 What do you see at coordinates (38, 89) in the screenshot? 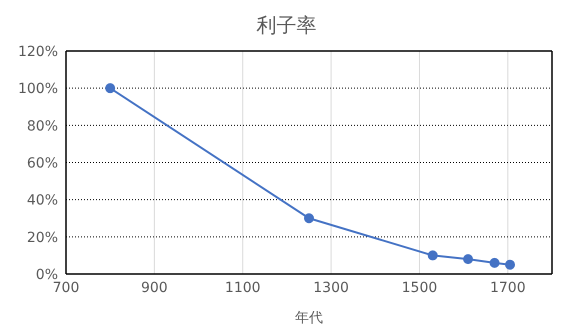
I see `y-tick-label: 100%` at bounding box center [38, 89].